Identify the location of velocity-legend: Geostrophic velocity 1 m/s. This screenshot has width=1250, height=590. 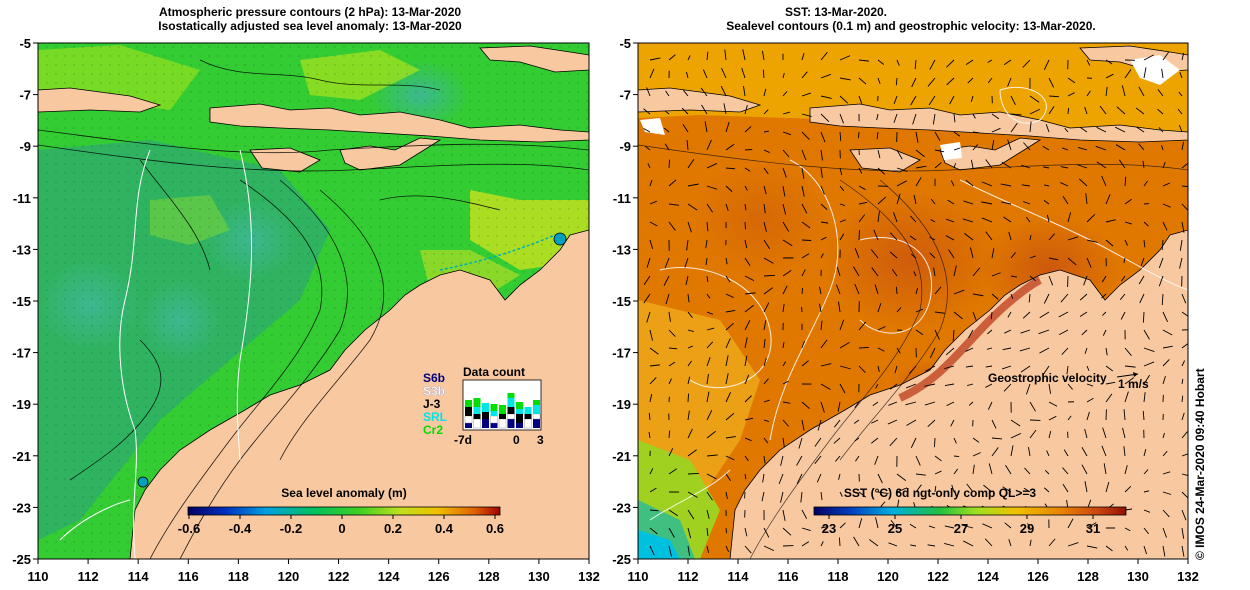
(1068, 381).